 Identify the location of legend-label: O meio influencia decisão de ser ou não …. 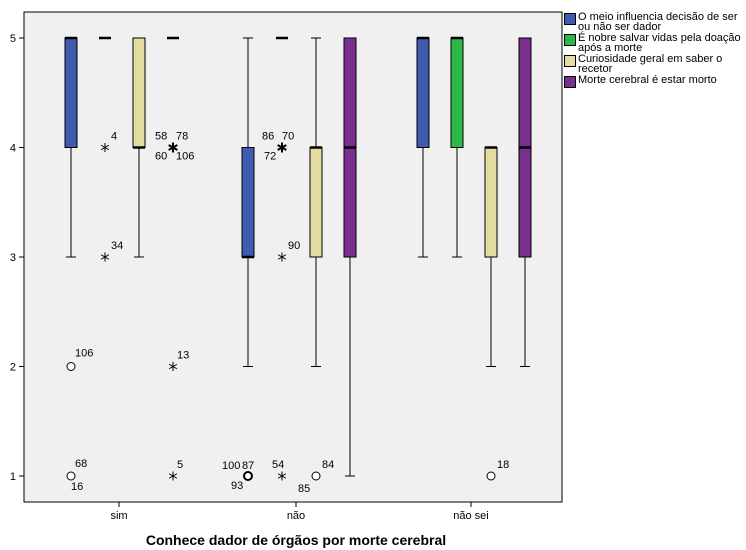
(658, 22).